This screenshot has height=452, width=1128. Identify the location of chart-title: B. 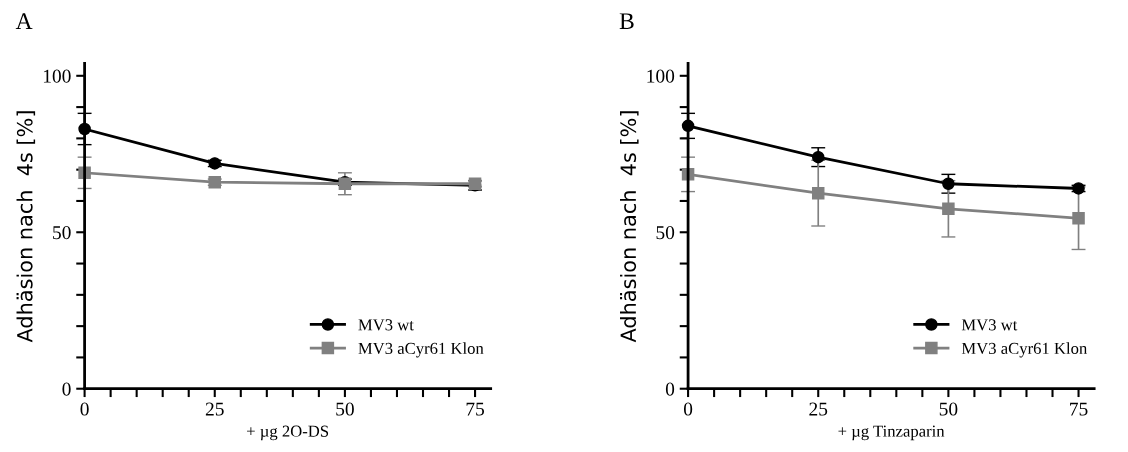
(626, 21).